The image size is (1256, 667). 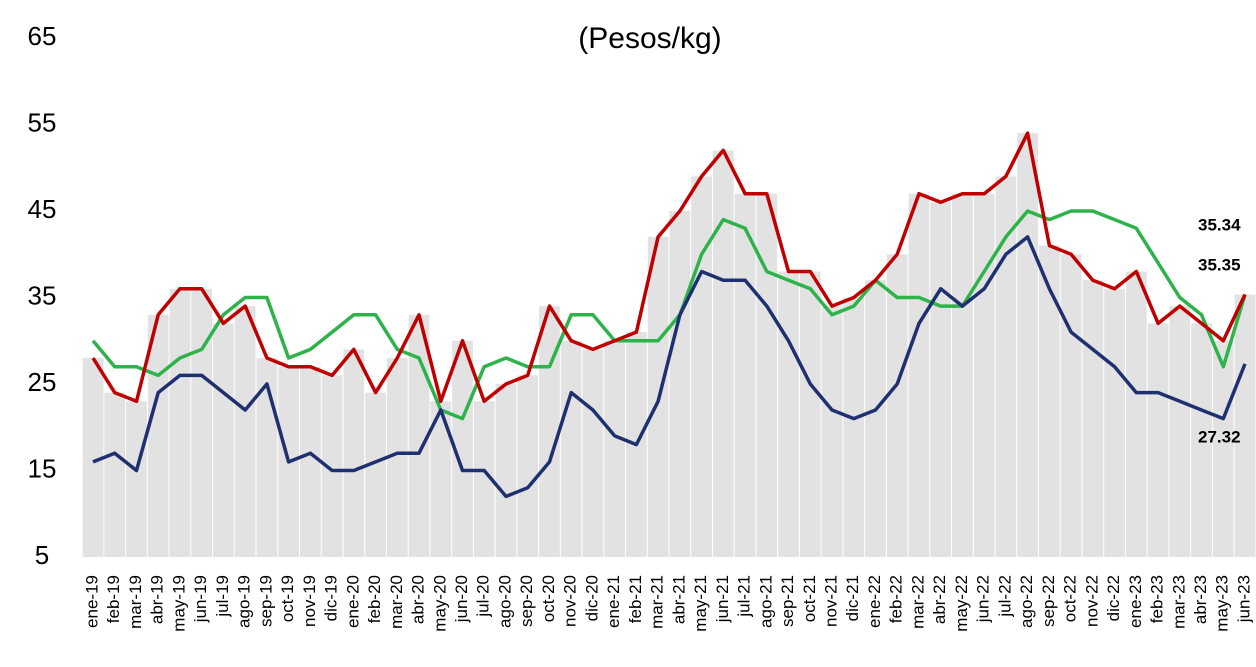 What do you see at coordinates (1222, 603) in the screenshot?
I see `x-tick-label: may-23` at bounding box center [1222, 603].